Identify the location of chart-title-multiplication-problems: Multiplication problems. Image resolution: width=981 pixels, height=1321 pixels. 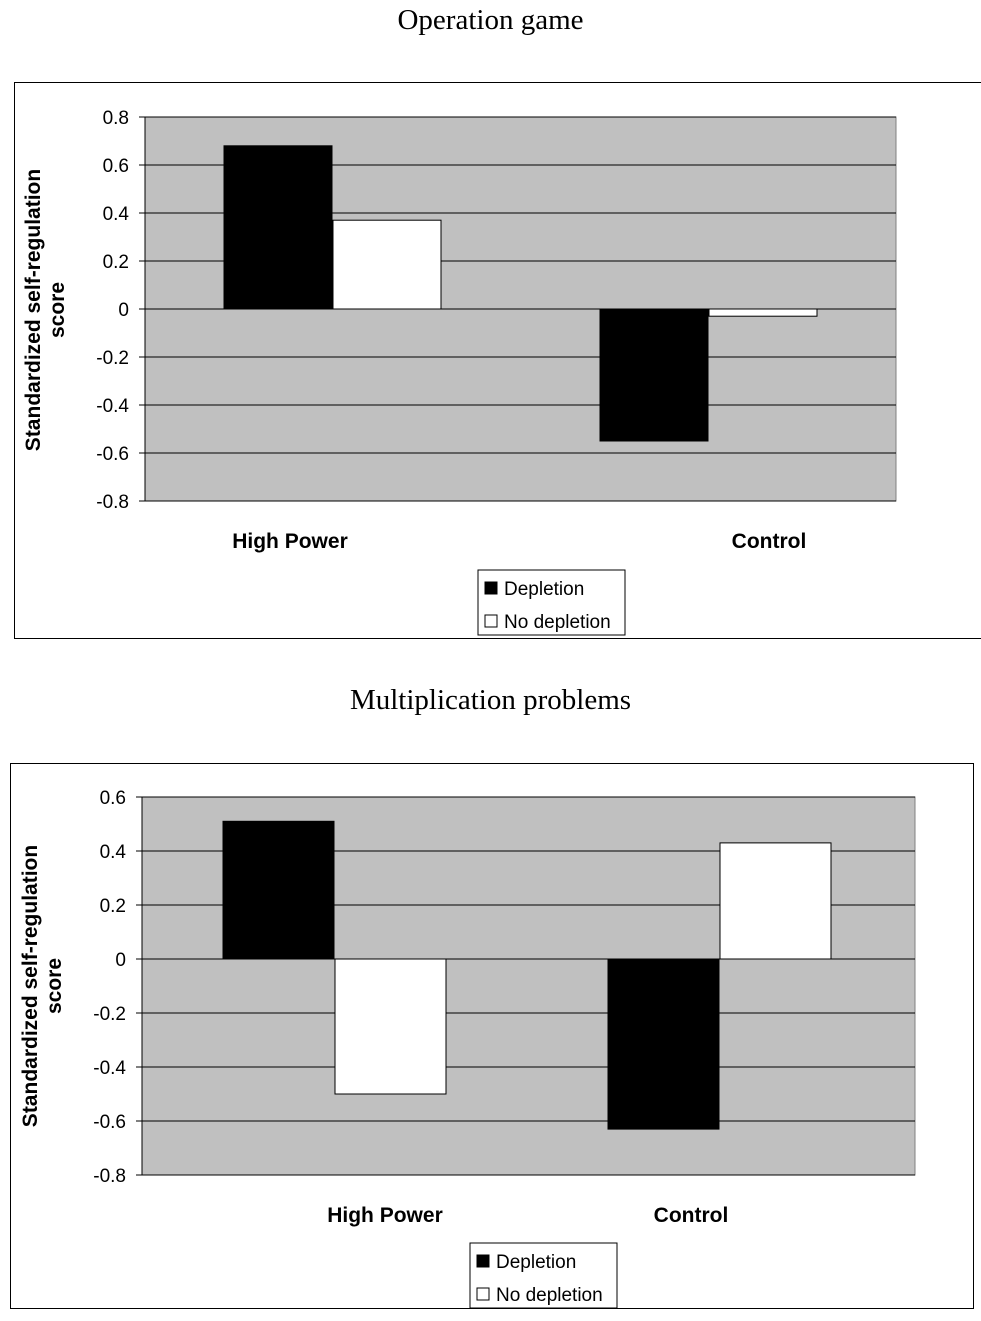
(490, 700).